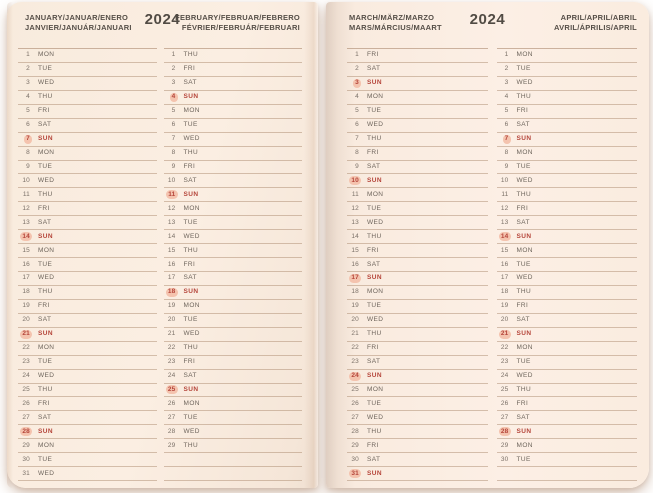  Describe the element at coordinates (506, 166) in the screenshot. I see `day-number-text: 9` at that location.